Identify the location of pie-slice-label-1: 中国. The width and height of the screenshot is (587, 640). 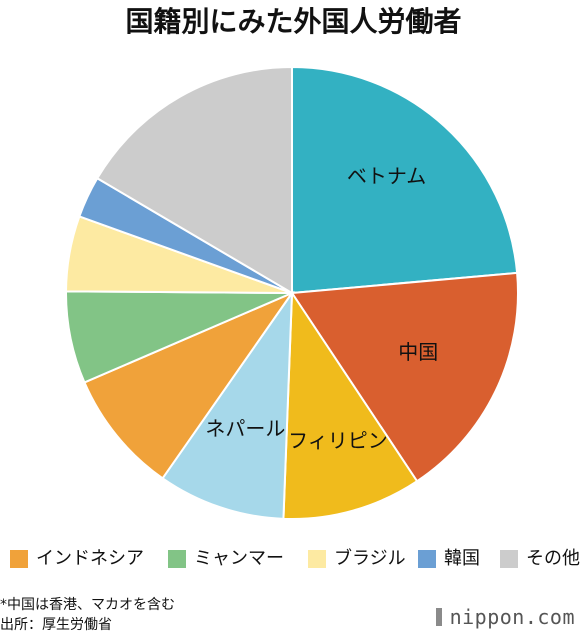
(418, 352).